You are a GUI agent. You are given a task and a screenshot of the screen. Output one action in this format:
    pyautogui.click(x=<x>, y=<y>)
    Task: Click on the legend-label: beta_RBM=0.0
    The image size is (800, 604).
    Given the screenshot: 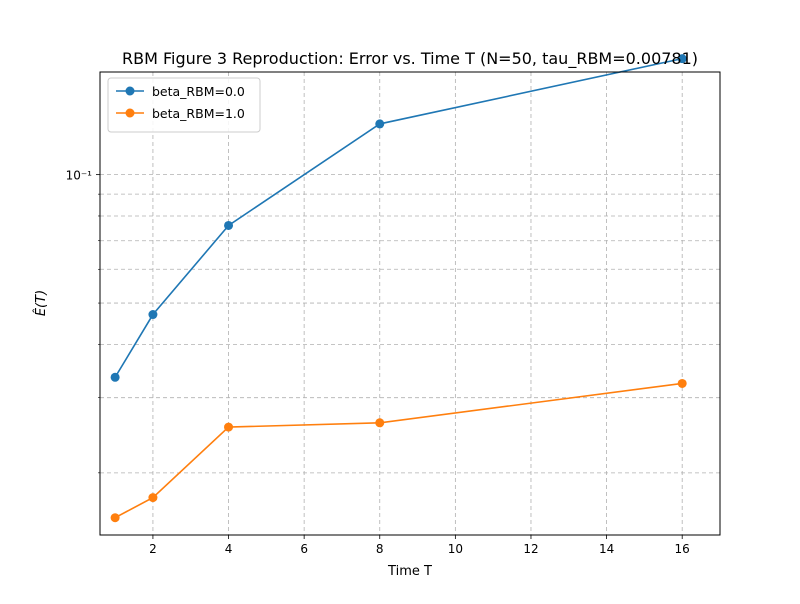 What is the action you would take?
    pyautogui.click(x=198, y=91)
    